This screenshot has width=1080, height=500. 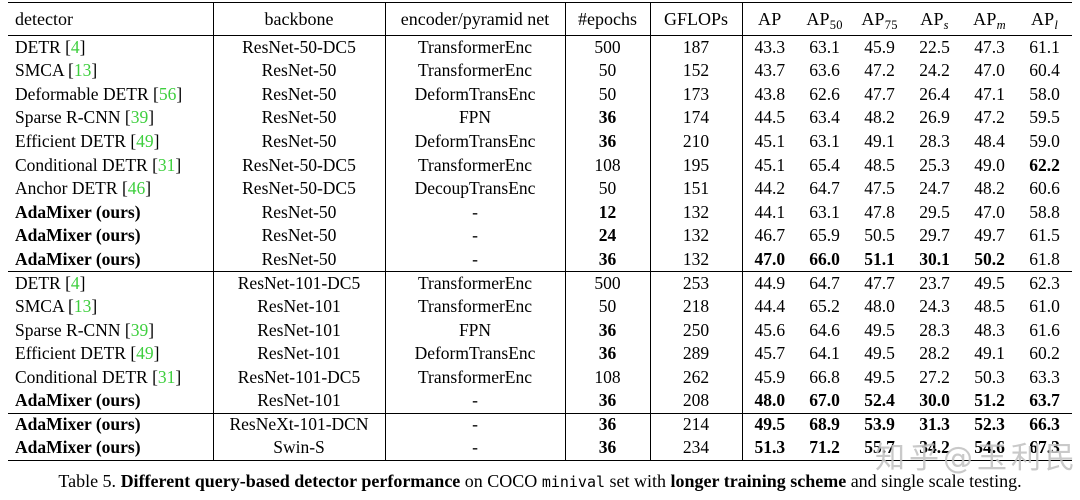 I want to click on ap50-cell: 63.6, so click(x=824, y=70).